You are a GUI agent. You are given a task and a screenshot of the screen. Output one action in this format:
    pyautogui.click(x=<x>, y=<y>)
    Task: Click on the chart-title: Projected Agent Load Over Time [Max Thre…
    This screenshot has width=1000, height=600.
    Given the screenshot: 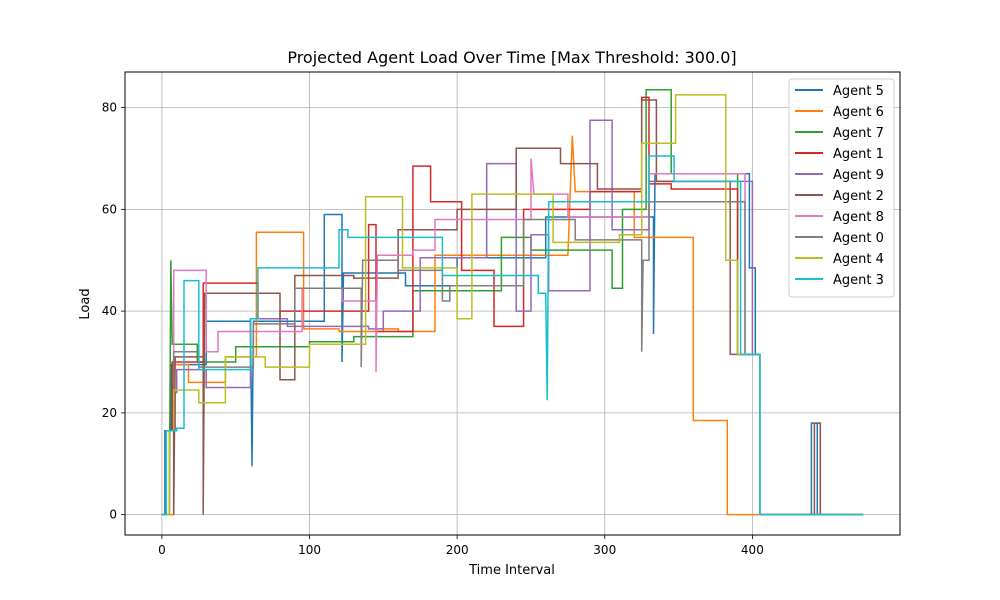 What is the action you would take?
    pyautogui.click(x=511, y=57)
    